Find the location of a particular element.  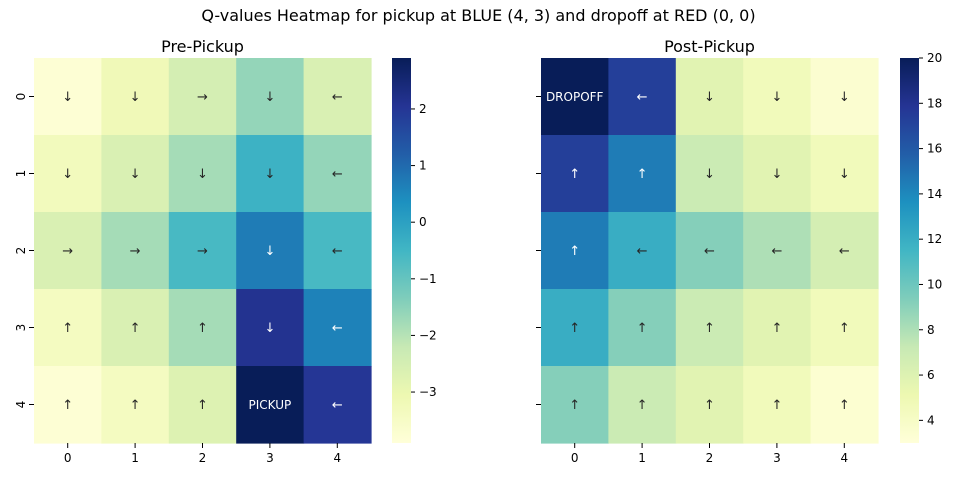

y-tick-label: 2 is located at coordinates (21, 251).